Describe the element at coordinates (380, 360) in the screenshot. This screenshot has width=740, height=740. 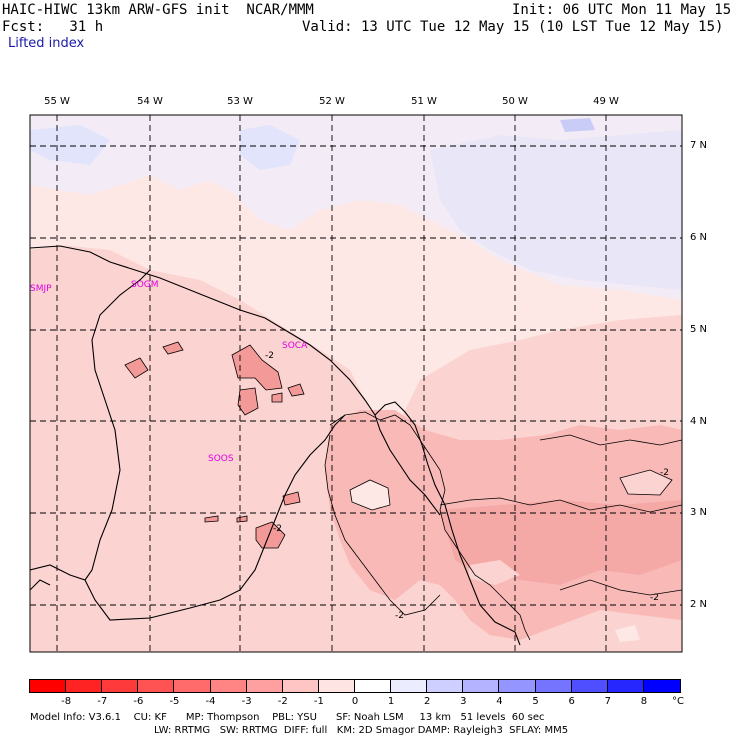
I see `pale-coast-area` at that location.